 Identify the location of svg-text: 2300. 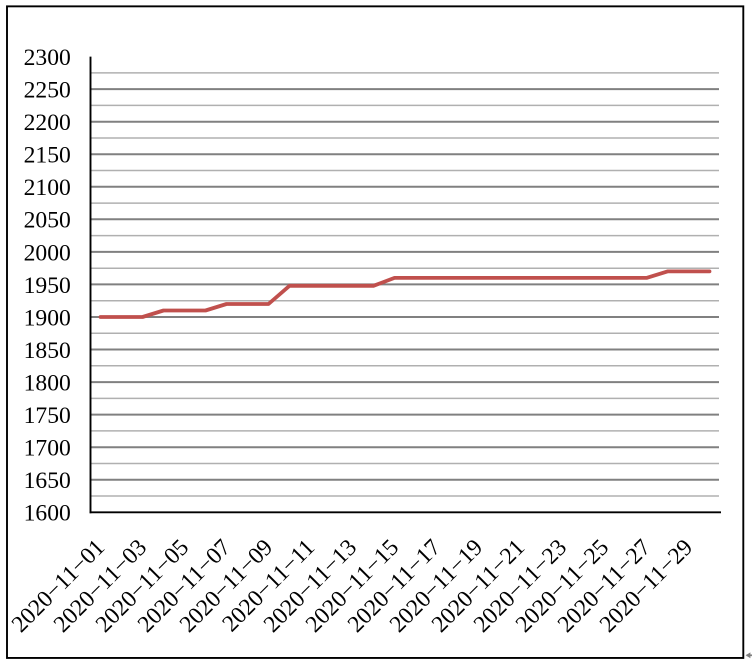
(47, 58).